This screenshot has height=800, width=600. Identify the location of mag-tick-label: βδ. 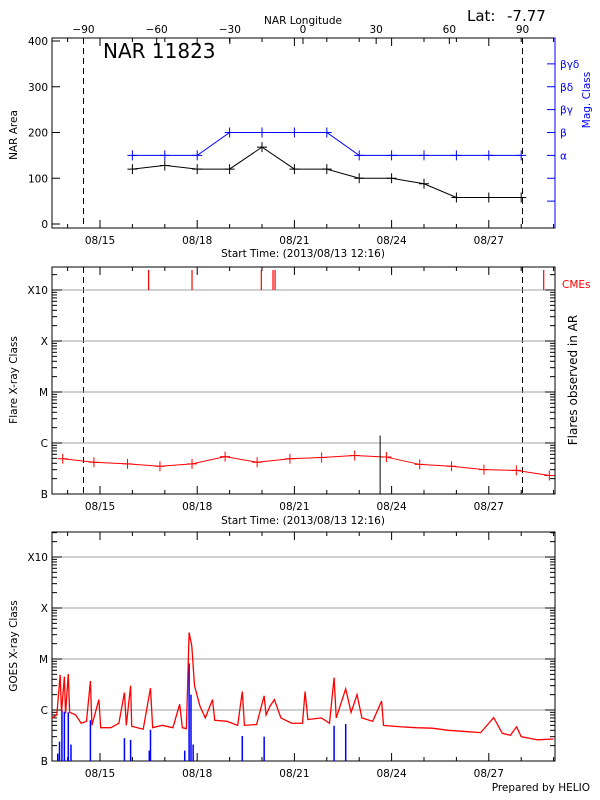
(566, 88).